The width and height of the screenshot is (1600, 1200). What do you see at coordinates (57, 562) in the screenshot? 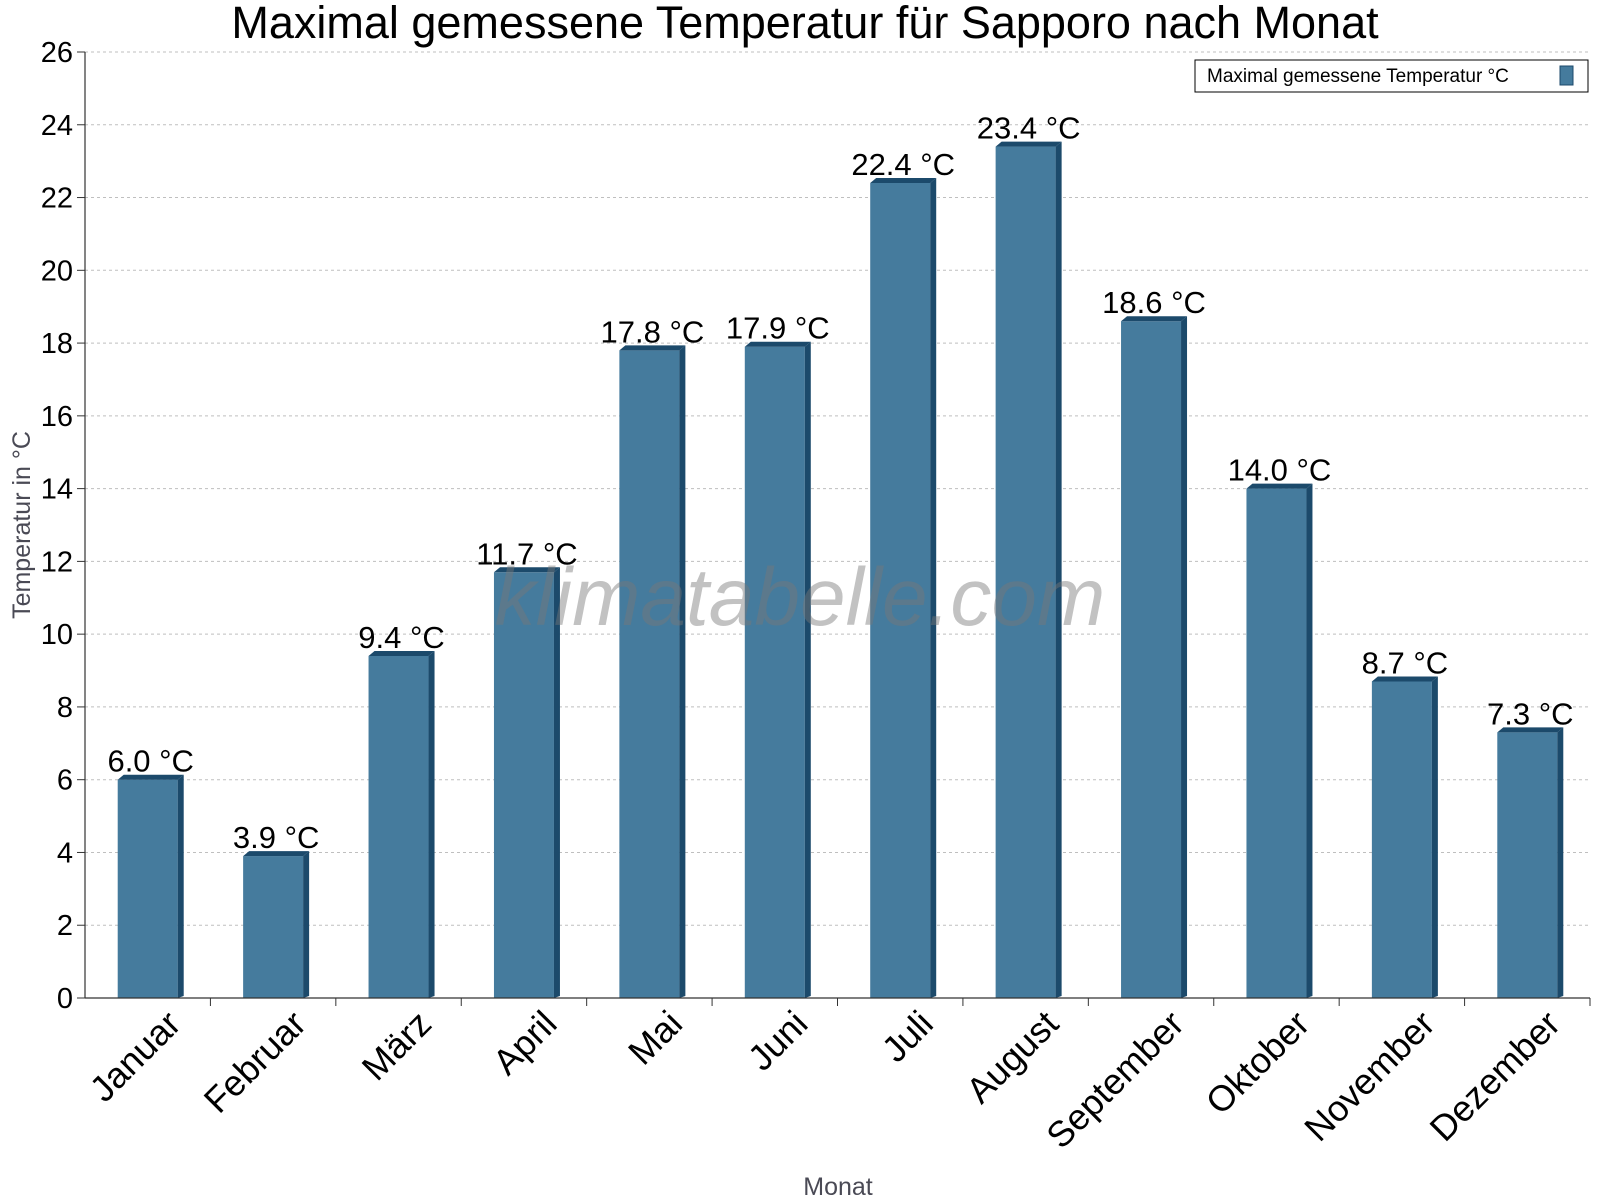
I see `y-tick-label: 12` at bounding box center [57, 562].